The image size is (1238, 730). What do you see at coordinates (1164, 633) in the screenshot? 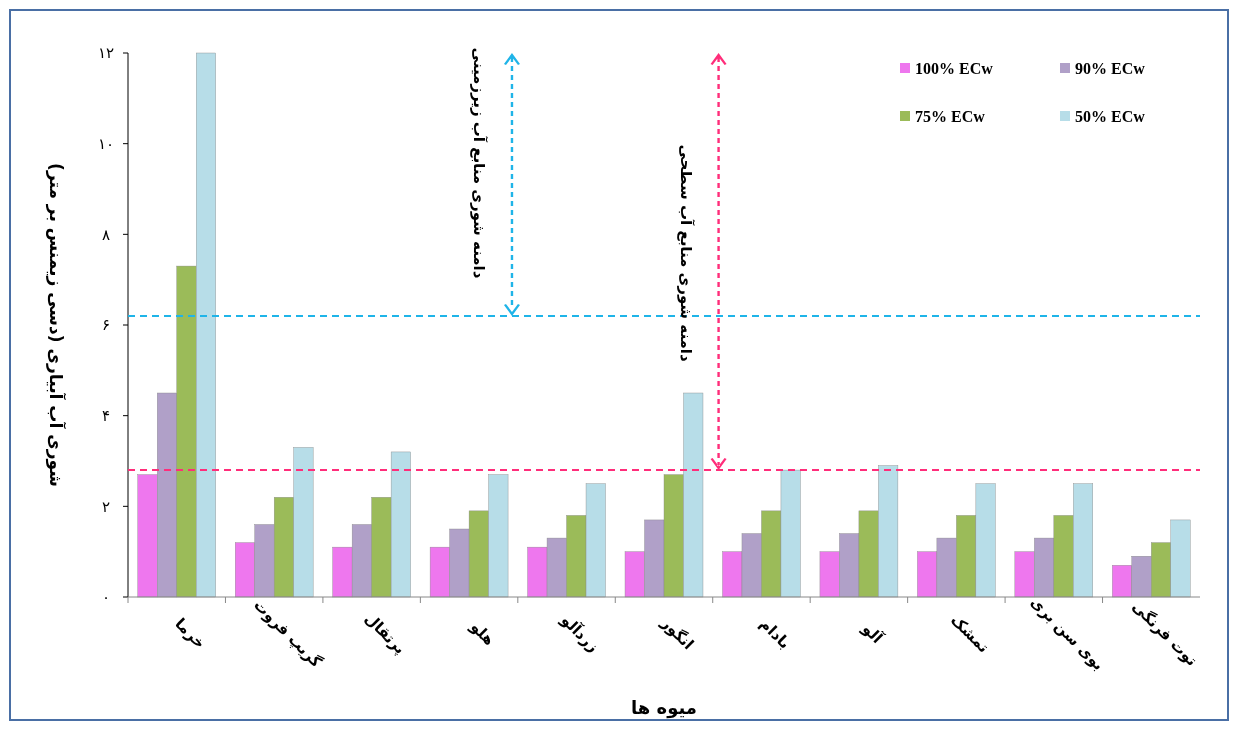
I see `x-tick-label: توت فرنگی` at bounding box center [1164, 633].